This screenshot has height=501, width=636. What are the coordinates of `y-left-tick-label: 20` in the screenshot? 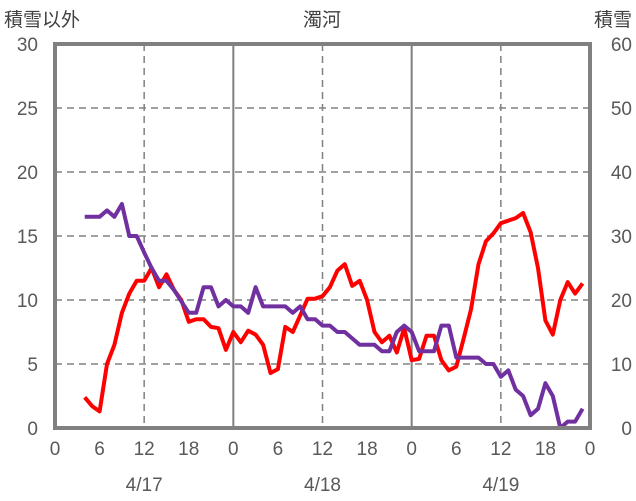 It's located at (27, 173).